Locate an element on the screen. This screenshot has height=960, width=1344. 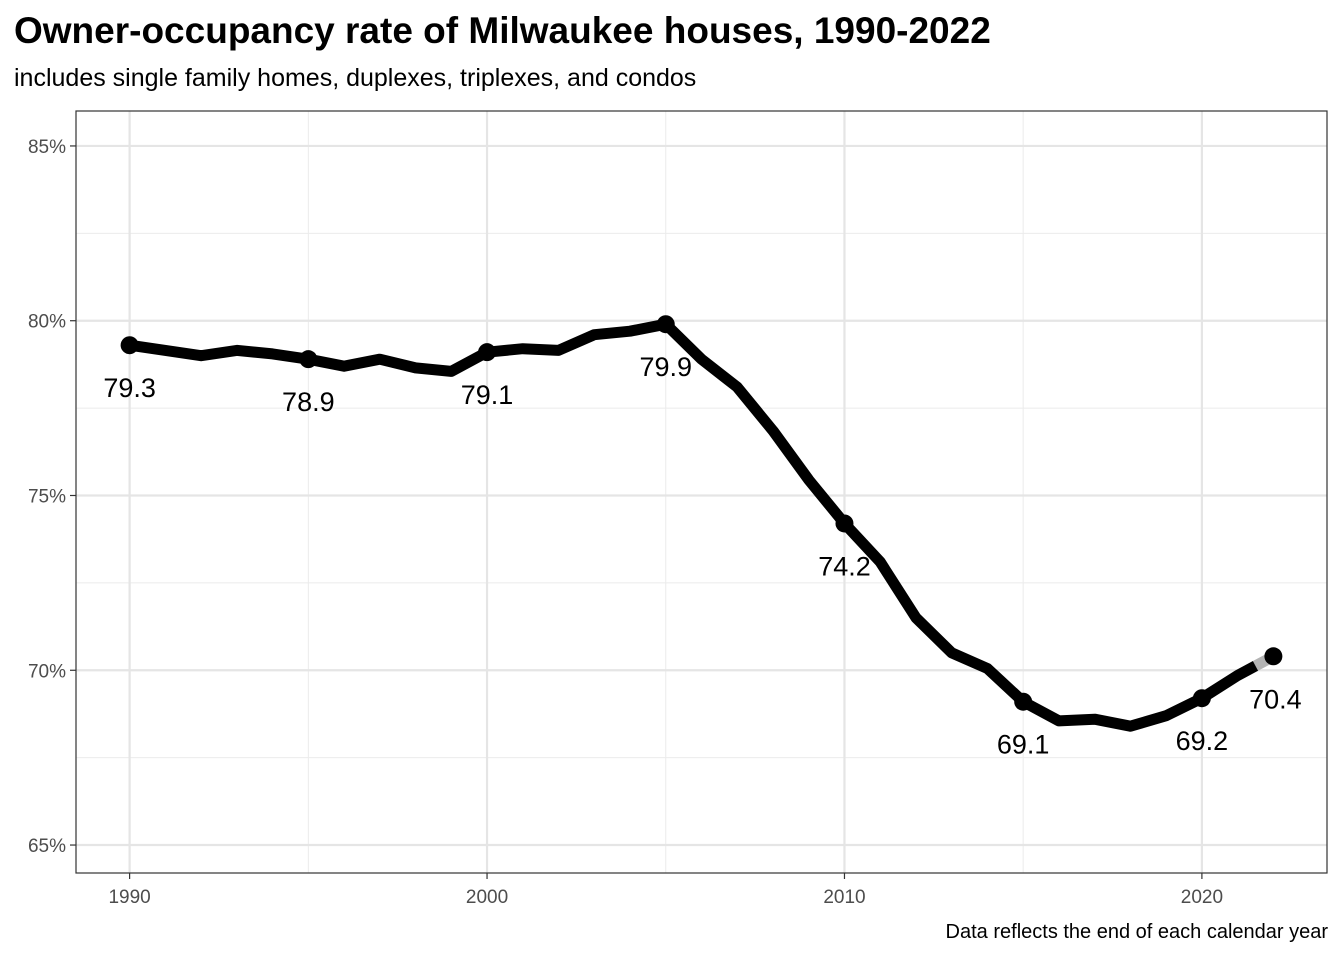
data-label: 69.1 is located at coordinates (1023, 745).